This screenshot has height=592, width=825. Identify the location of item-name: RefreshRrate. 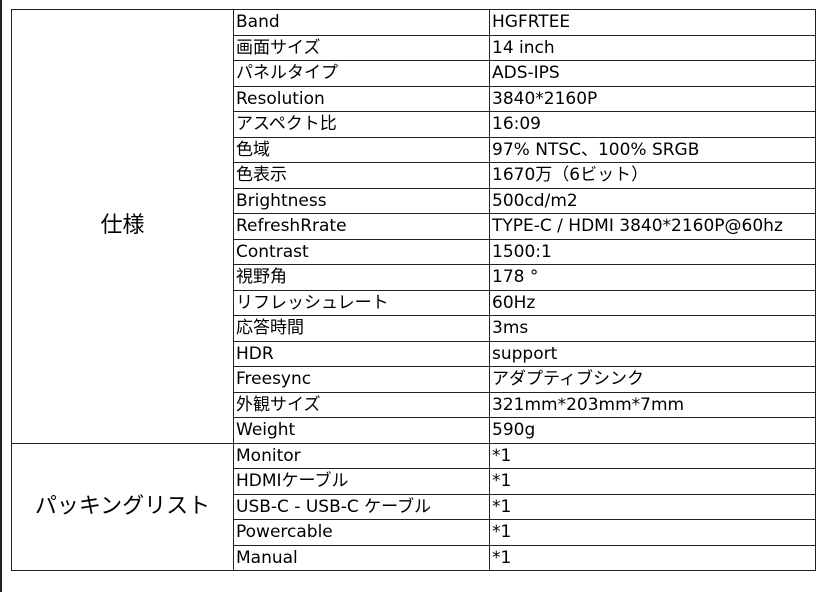
(361, 226).